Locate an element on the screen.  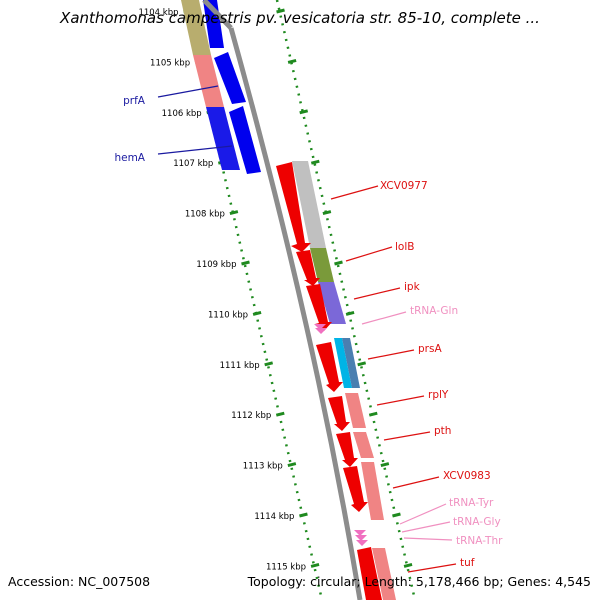
right-gene-track is located at coordinates (336, 380).